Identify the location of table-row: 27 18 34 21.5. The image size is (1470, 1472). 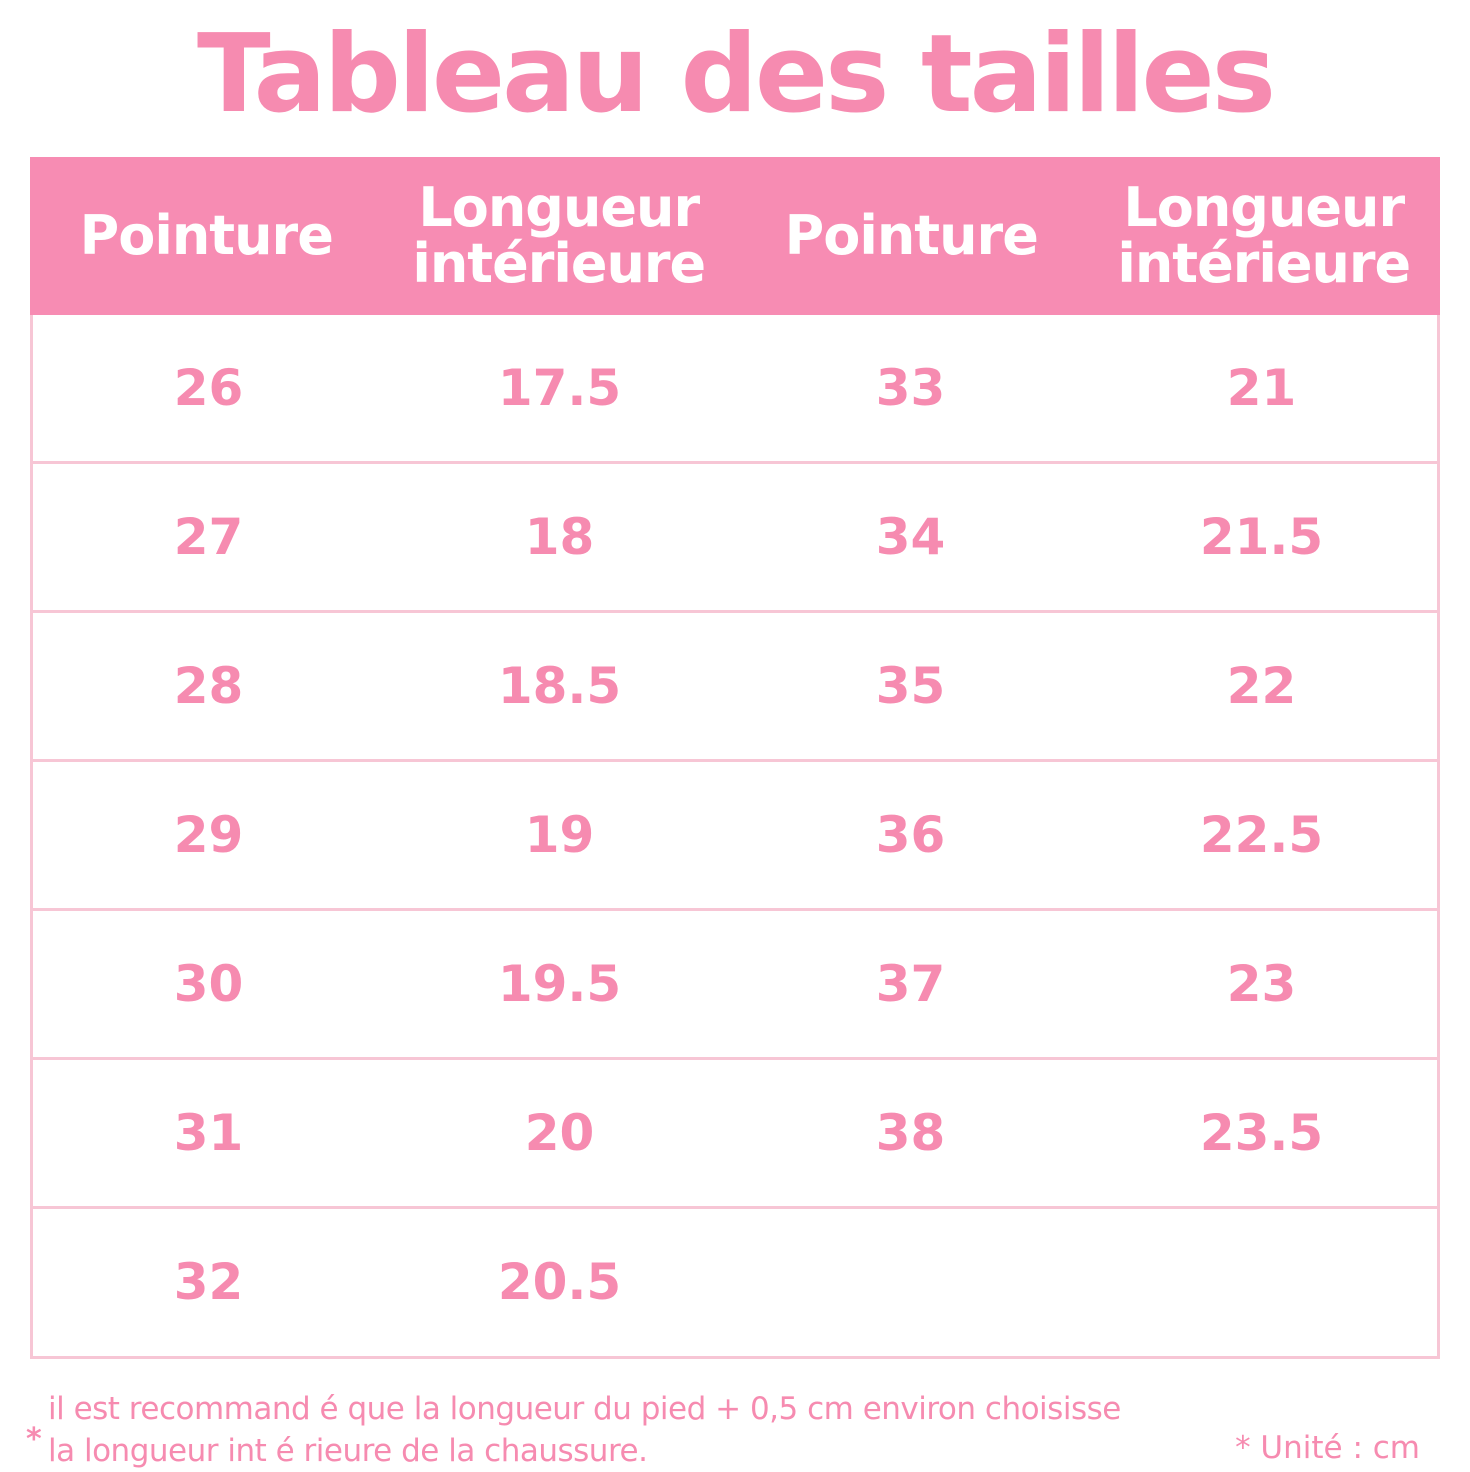
(735, 538).